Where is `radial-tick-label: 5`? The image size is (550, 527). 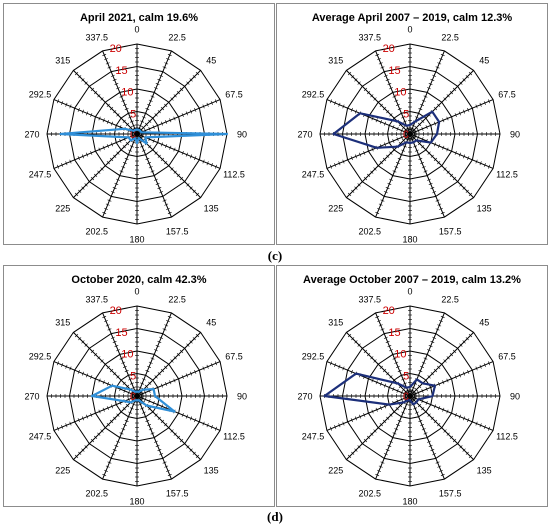
radial-tick-label: 5 is located at coordinates (406, 376).